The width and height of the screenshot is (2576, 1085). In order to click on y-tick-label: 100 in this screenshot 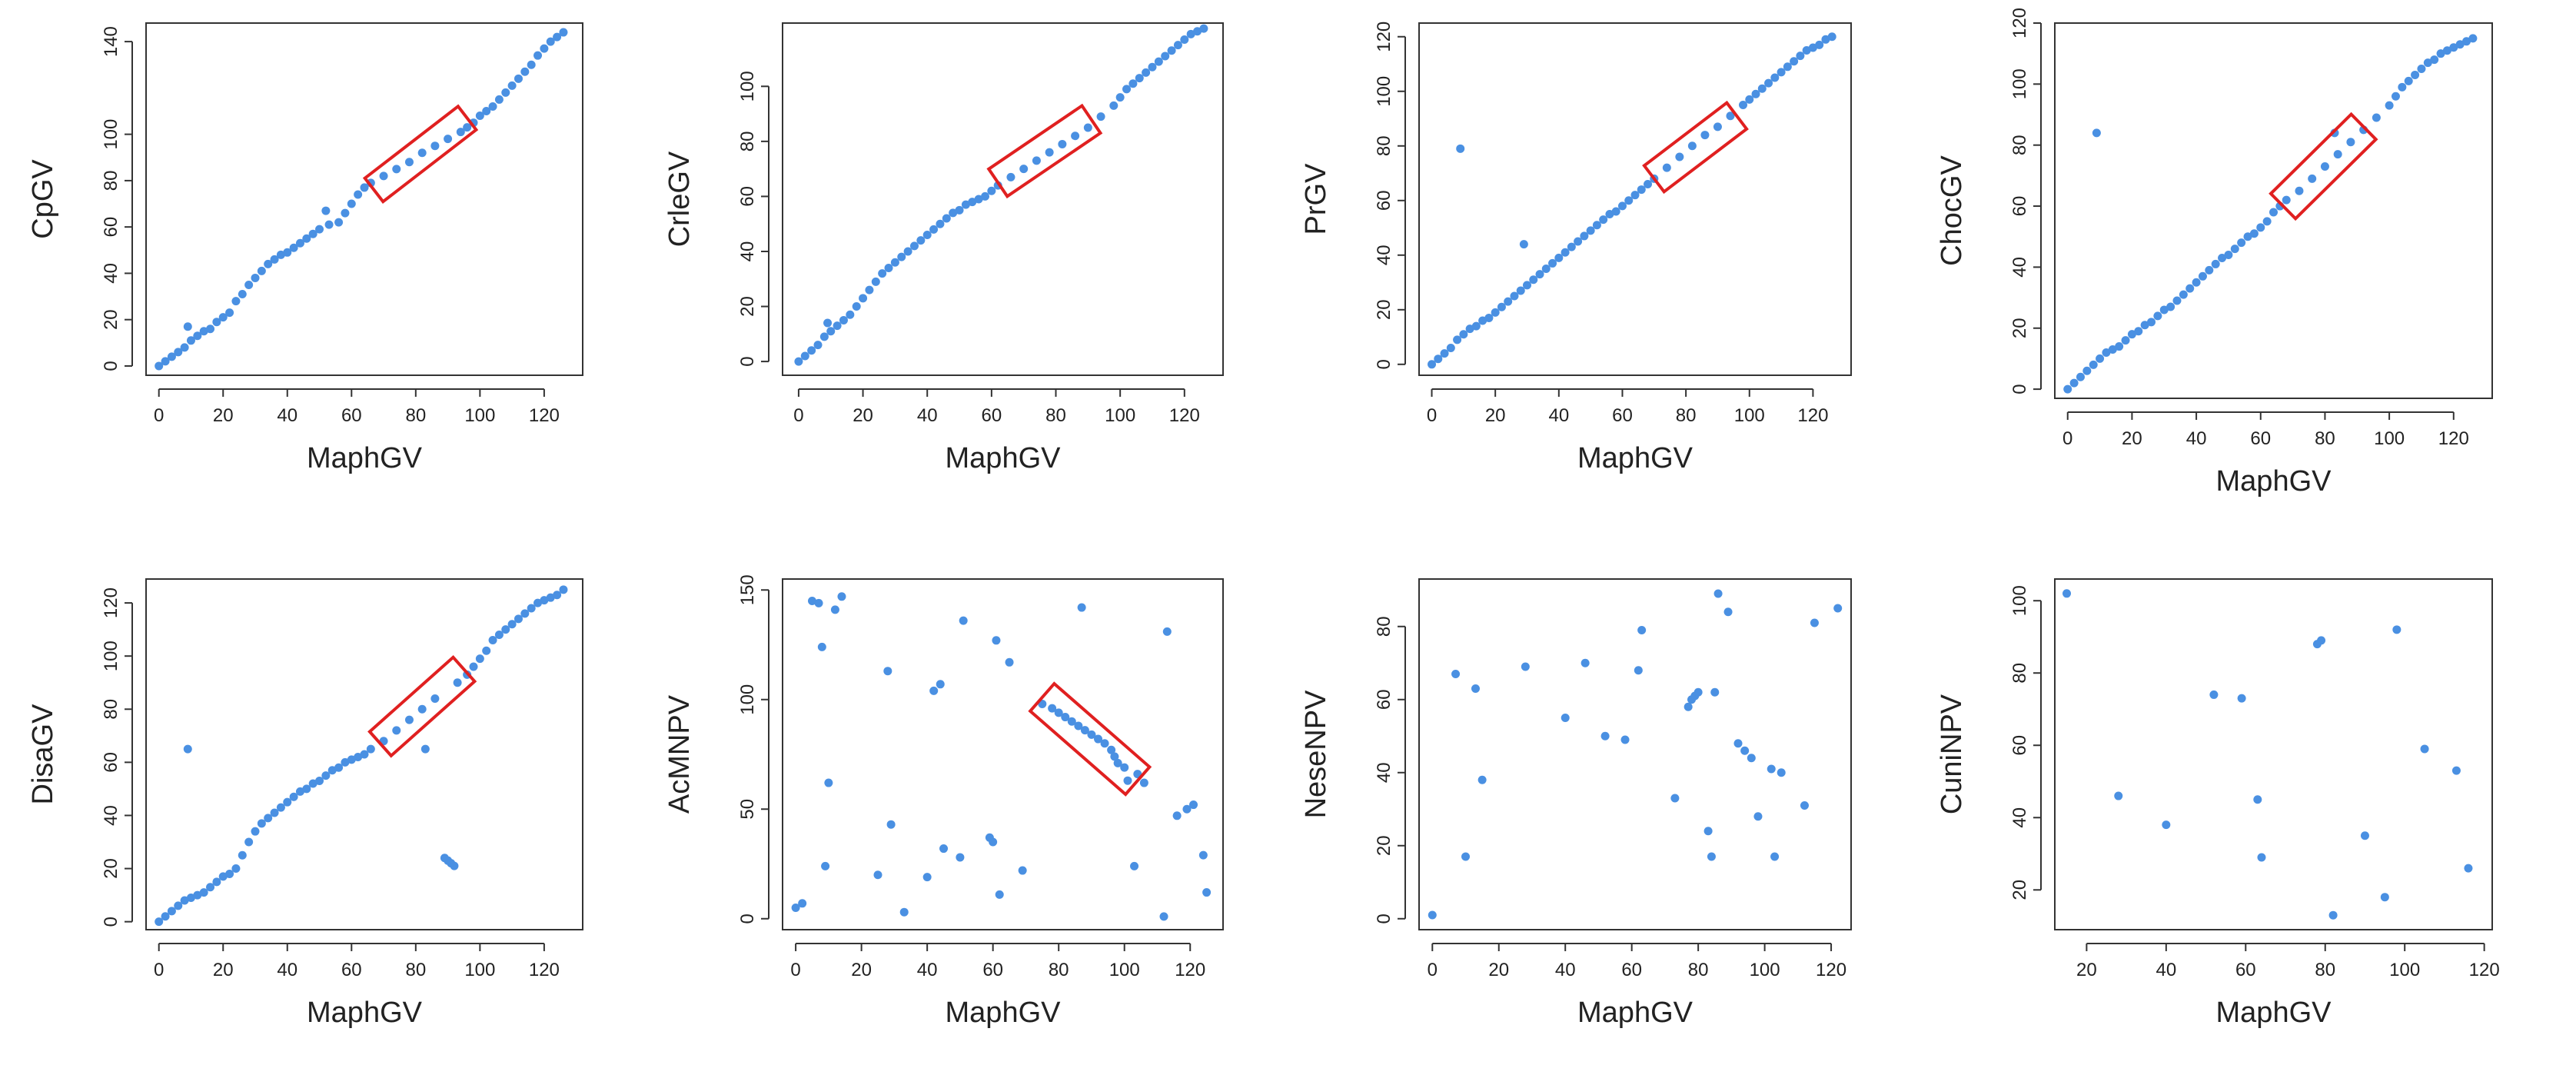, I will do `click(111, 656)`.